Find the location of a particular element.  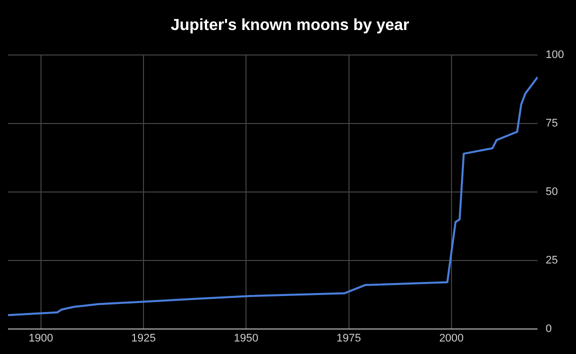

x-tick-label: 1975 is located at coordinates (349, 338).